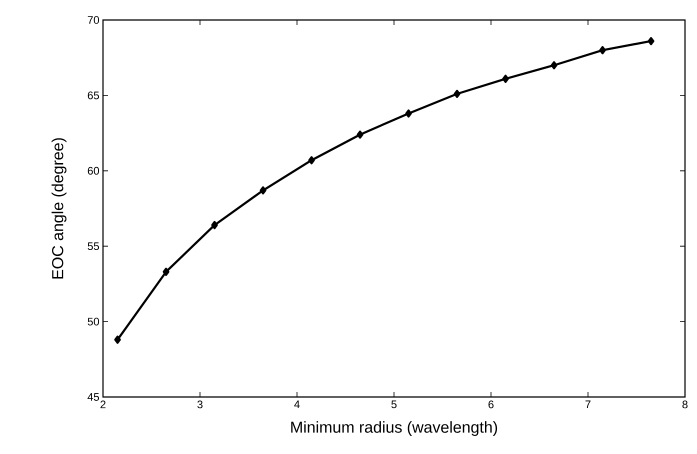 The image size is (697, 454). I want to click on x-tick-label: 6, so click(491, 404).